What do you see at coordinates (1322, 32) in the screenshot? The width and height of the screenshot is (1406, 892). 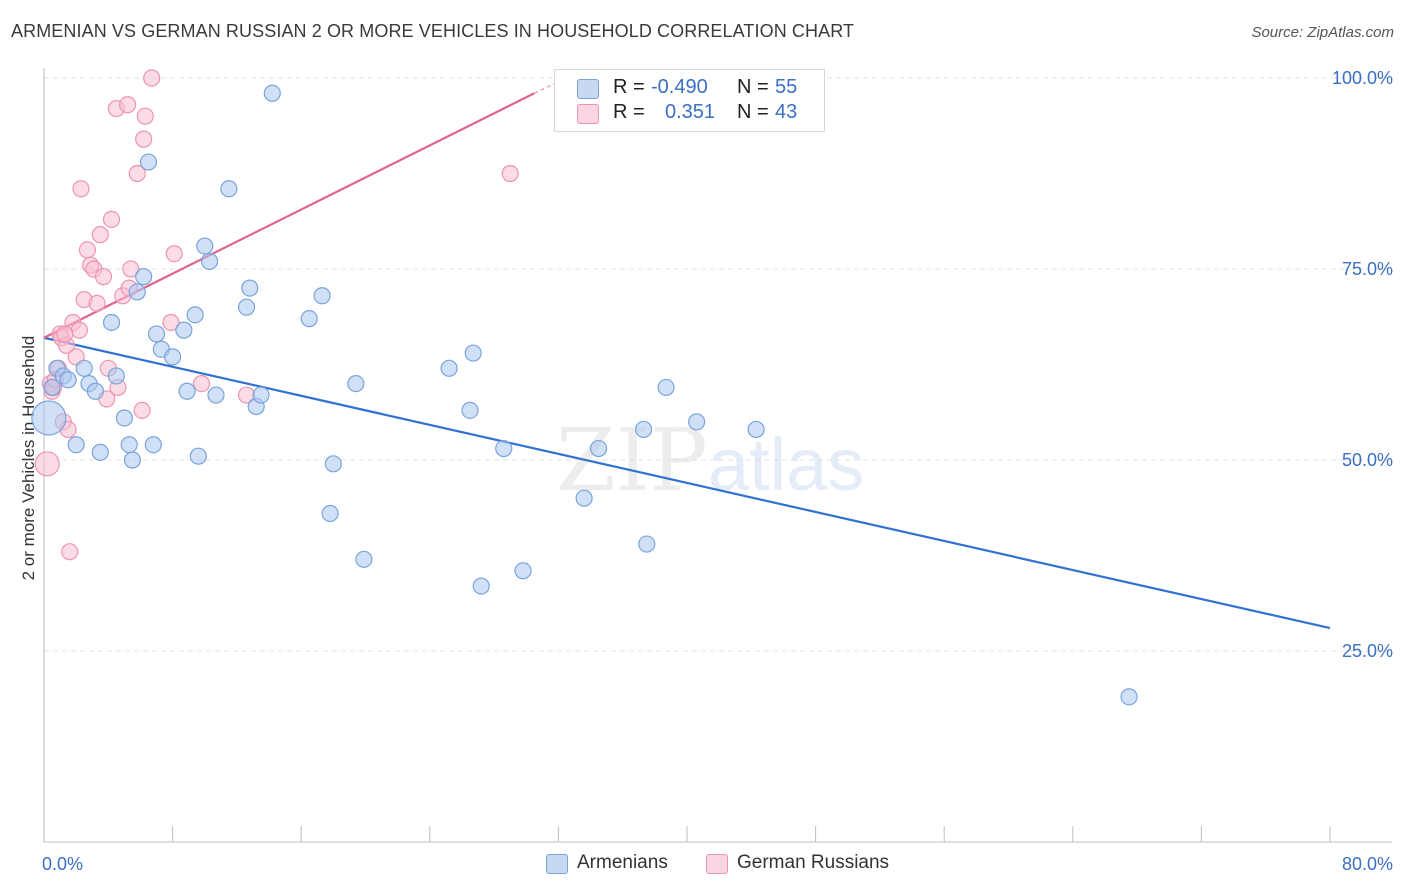 I see `source-label: Source: ZipAtlas.com` at bounding box center [1322, 32].